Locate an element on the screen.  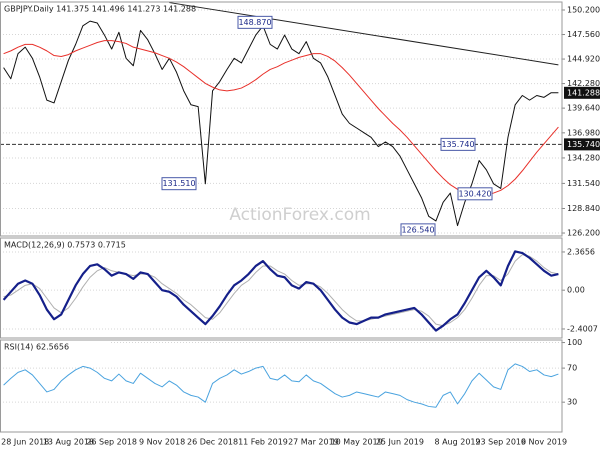
annotation-label: 131.510 is located at coordinates (178, 183).